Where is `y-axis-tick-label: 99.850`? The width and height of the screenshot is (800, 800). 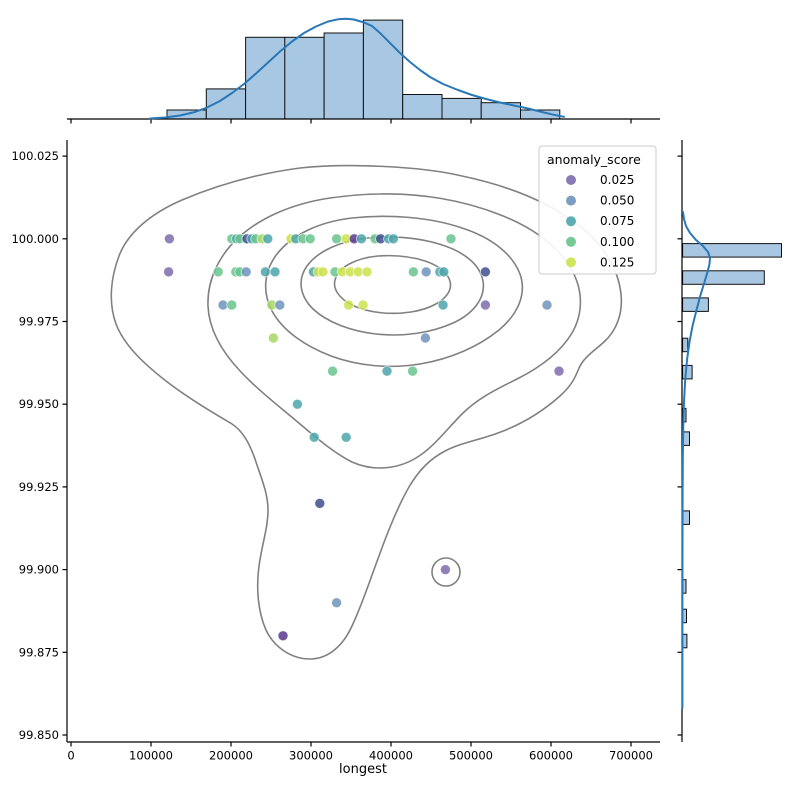 y-axis-tick-label: 99.850 is located at coordinates (39, 735).